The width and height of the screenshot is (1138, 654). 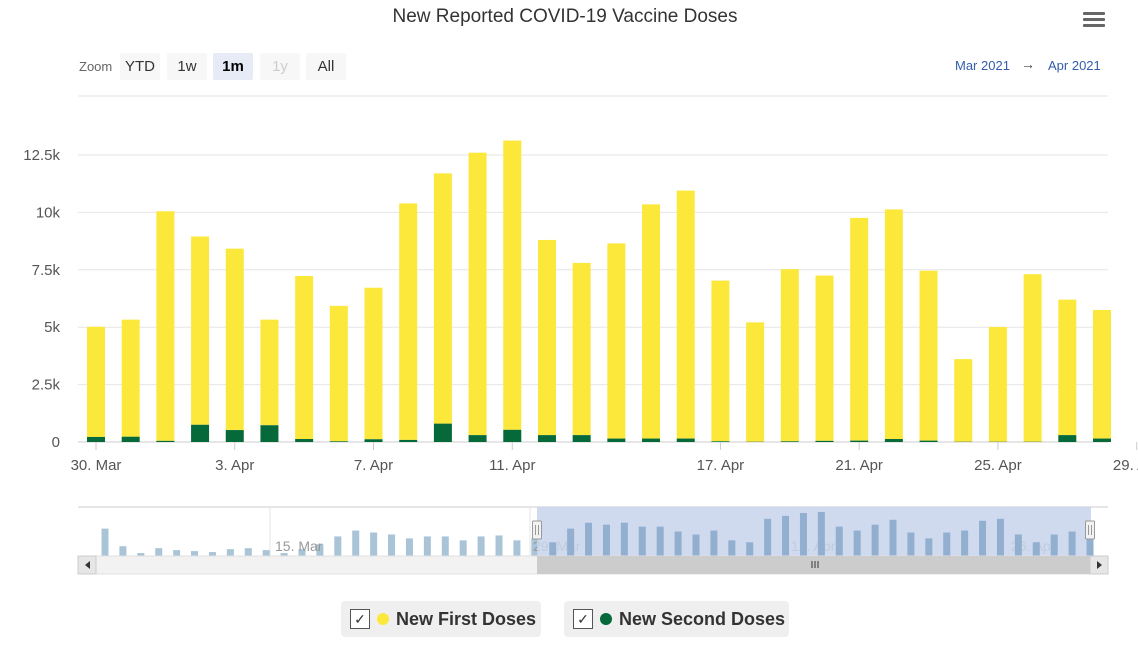 What do you see at coordinates (87, 565) in the screenshot?
I see `scroll-left-button` at bounding box center [87, 565].